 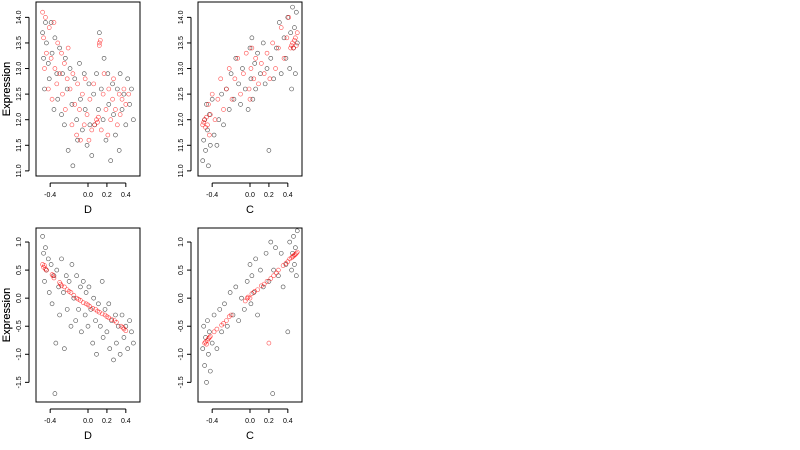 I want to click on plot-frame, so click(x=250, y=315).